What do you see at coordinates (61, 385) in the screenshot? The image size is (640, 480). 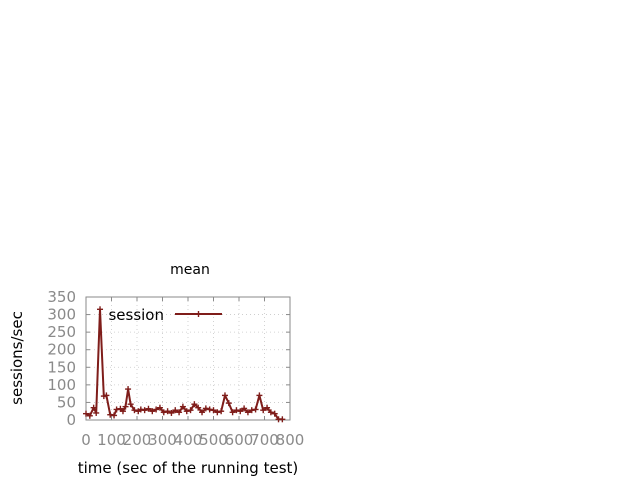 I see `y-tick-label: 100` at bounding box center [61, 385].